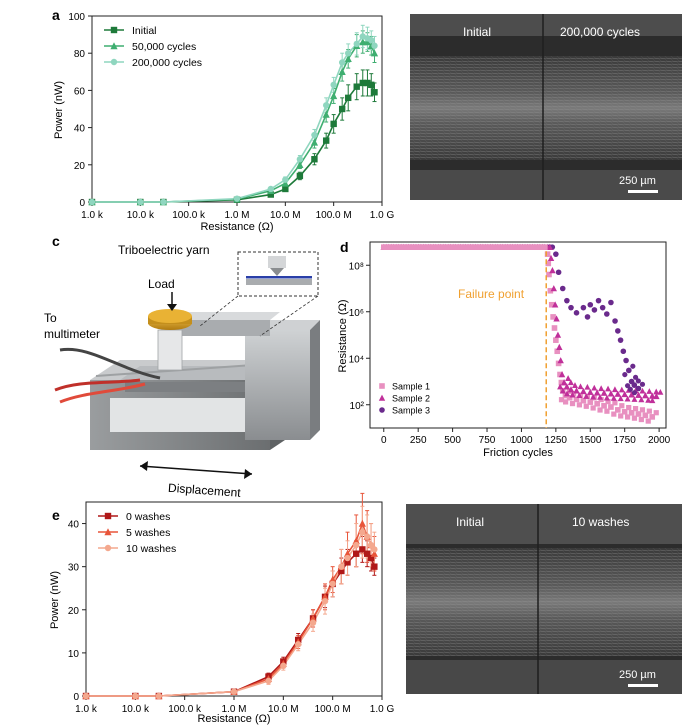  What do you see at coordinates (285, 215) in the screenshot?
I see `x-tick-label: 10.0 M` at bounding box center [285, 215].